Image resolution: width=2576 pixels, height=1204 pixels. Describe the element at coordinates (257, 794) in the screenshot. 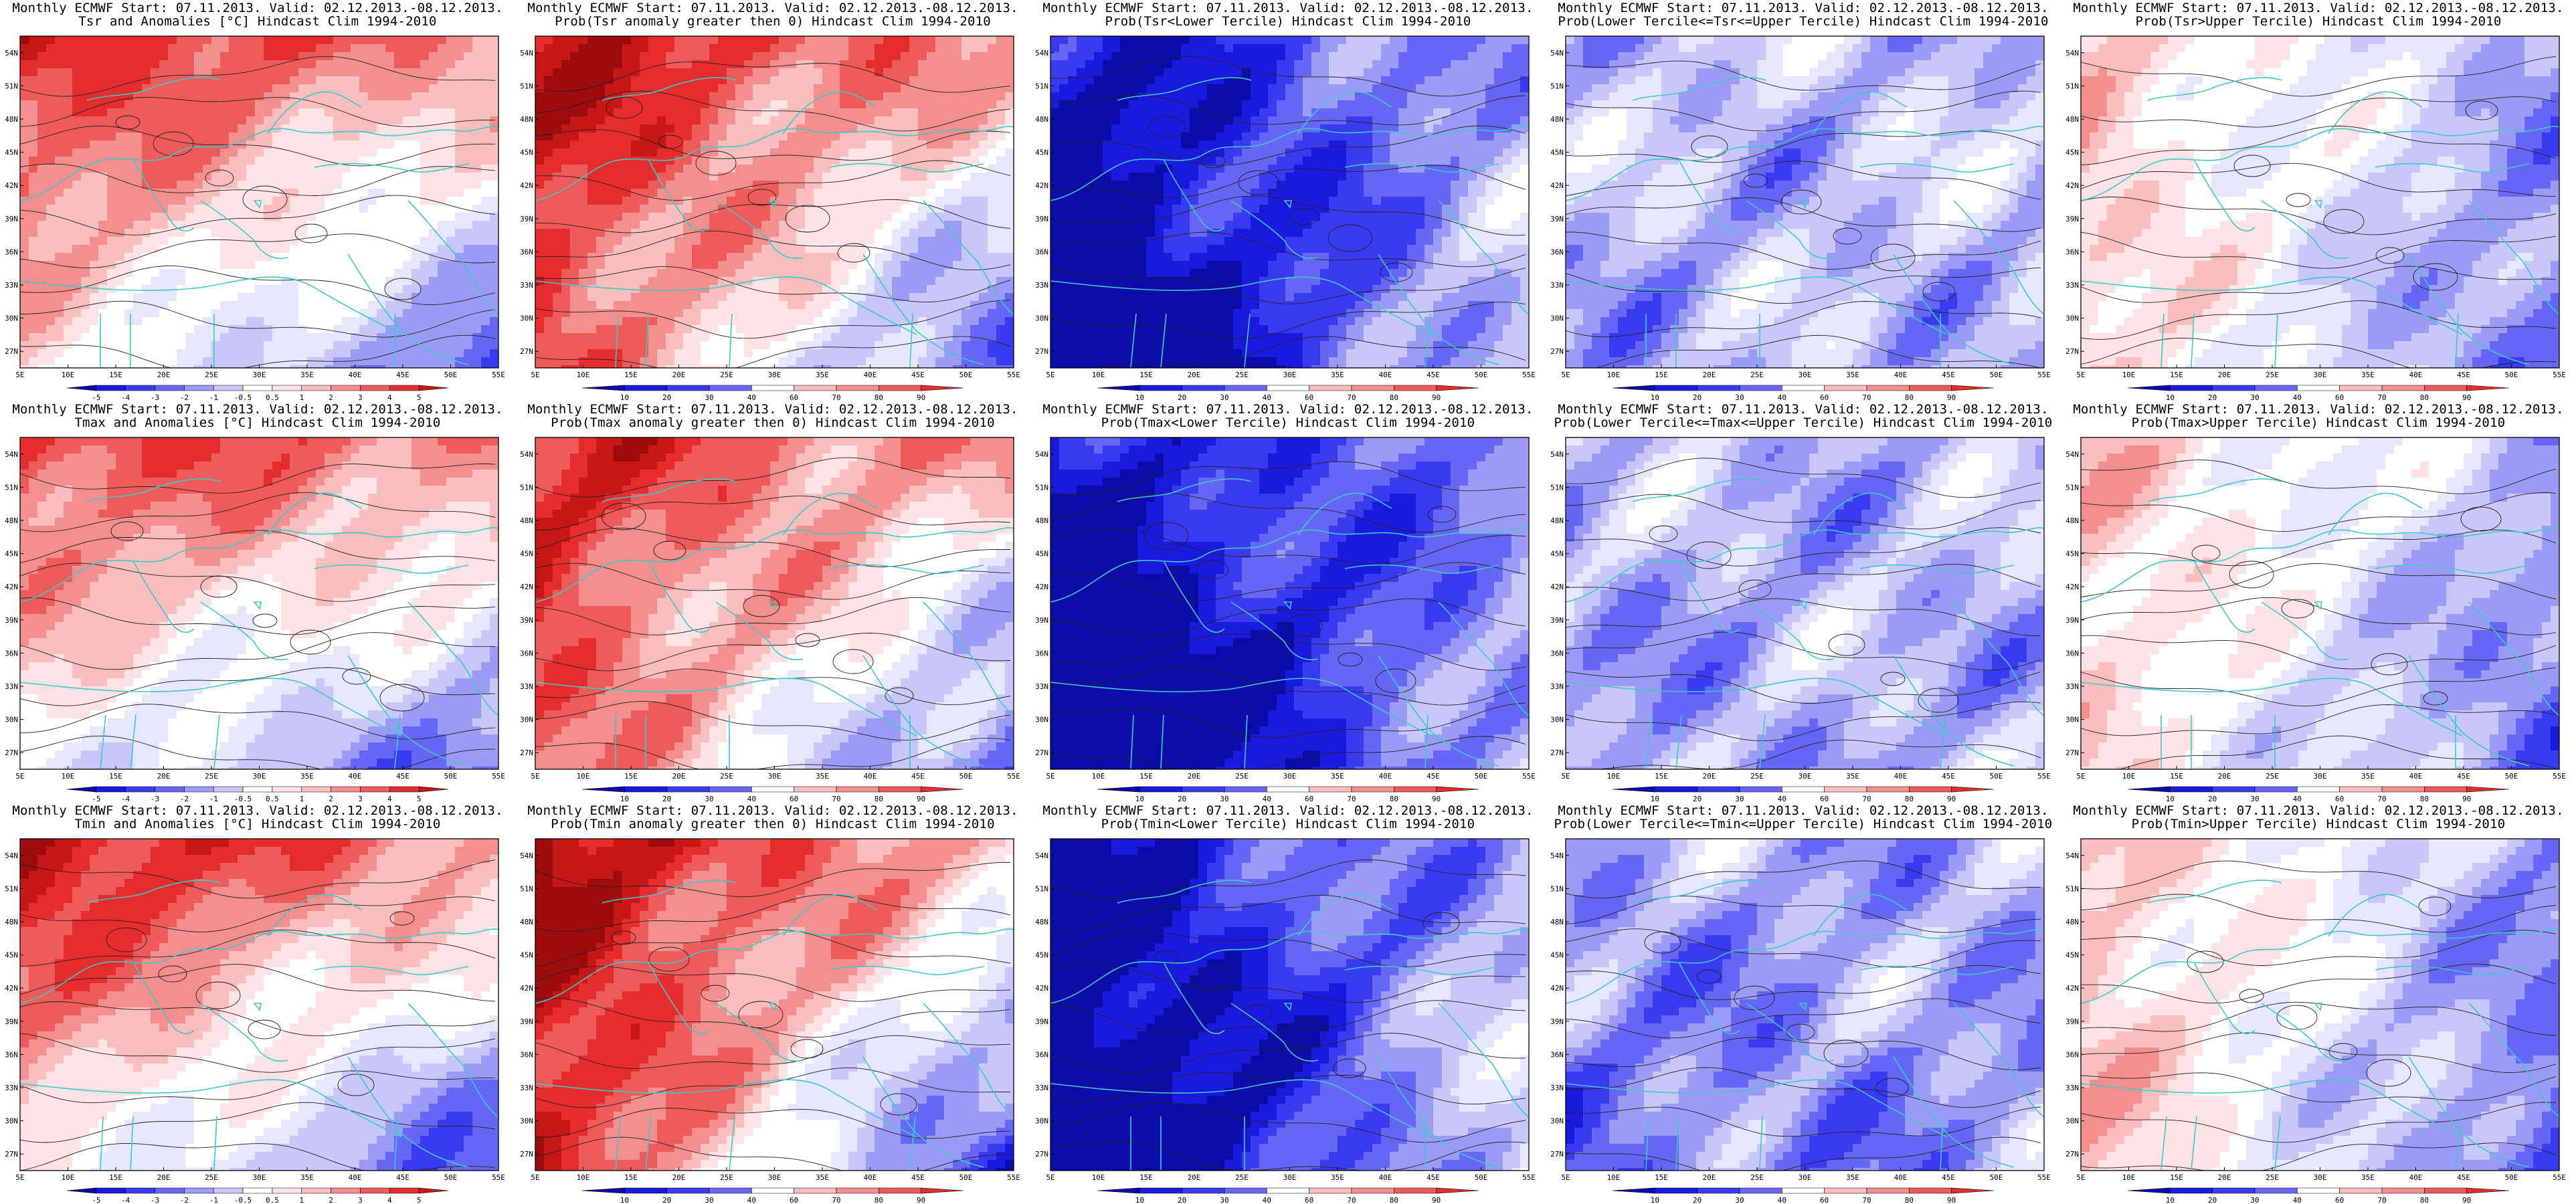

I see `colorbar: -5 -4 -3 -2 -1 -0.5 0.5 1 2 3 4 5` at that location.